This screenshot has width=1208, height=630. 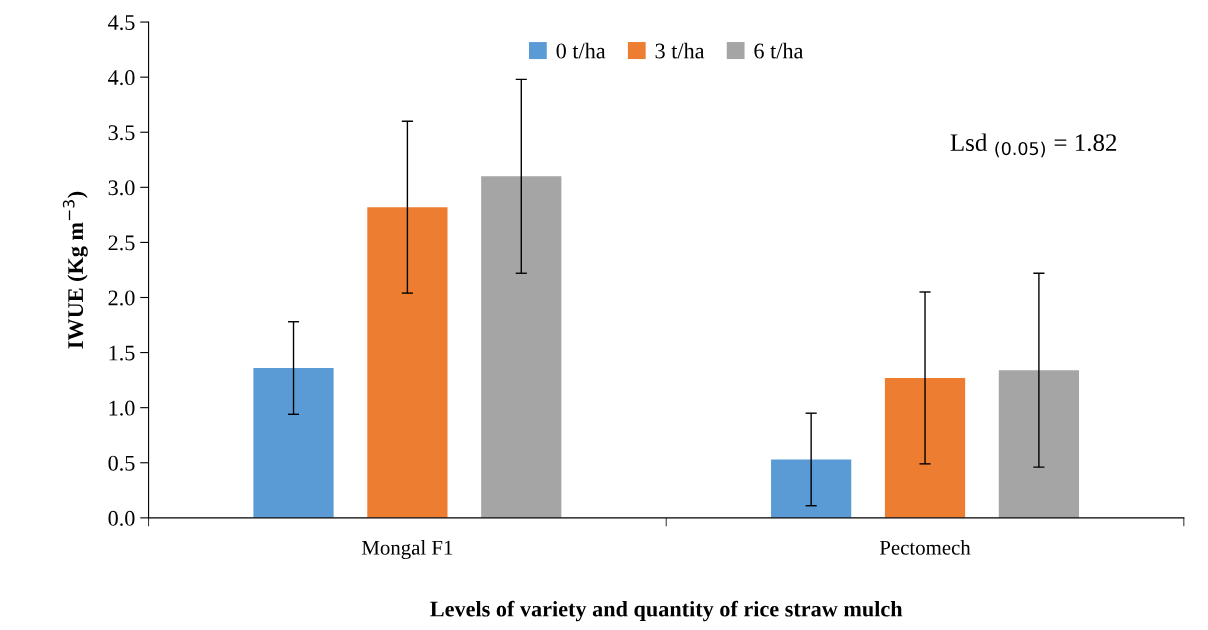 I want to click on legend-label: 3 t/ha, so click(x=680, y=50).